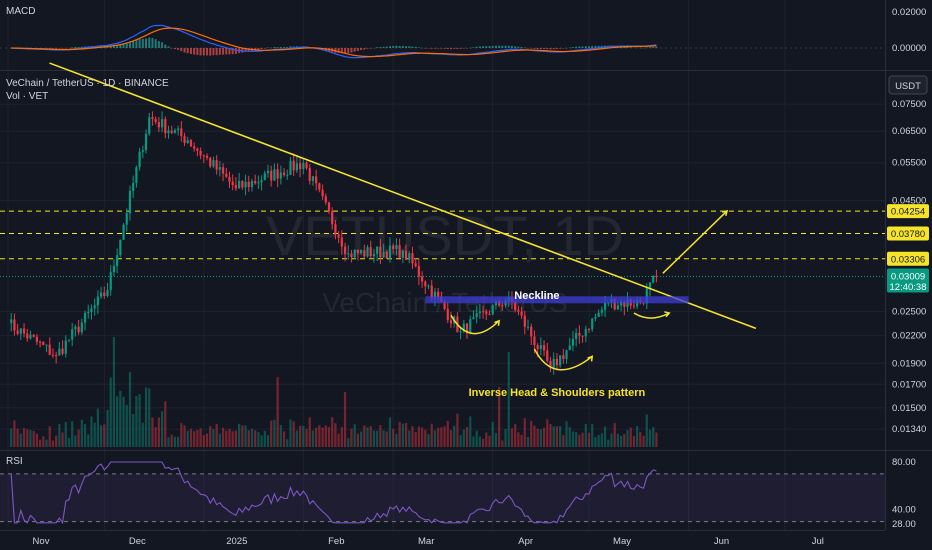  I want to click on head-arc, so click(563, 359).